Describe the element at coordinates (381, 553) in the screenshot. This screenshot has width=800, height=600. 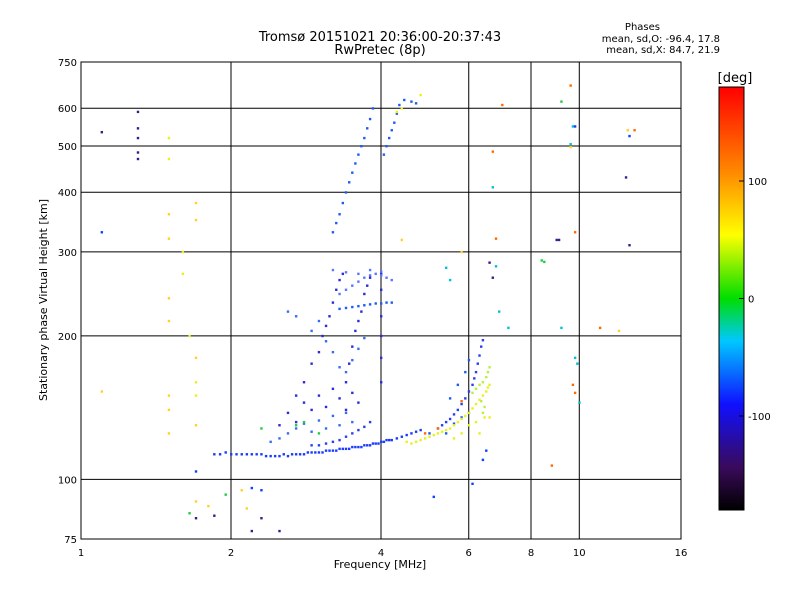
I see `x-tick-label: 4` at that location.